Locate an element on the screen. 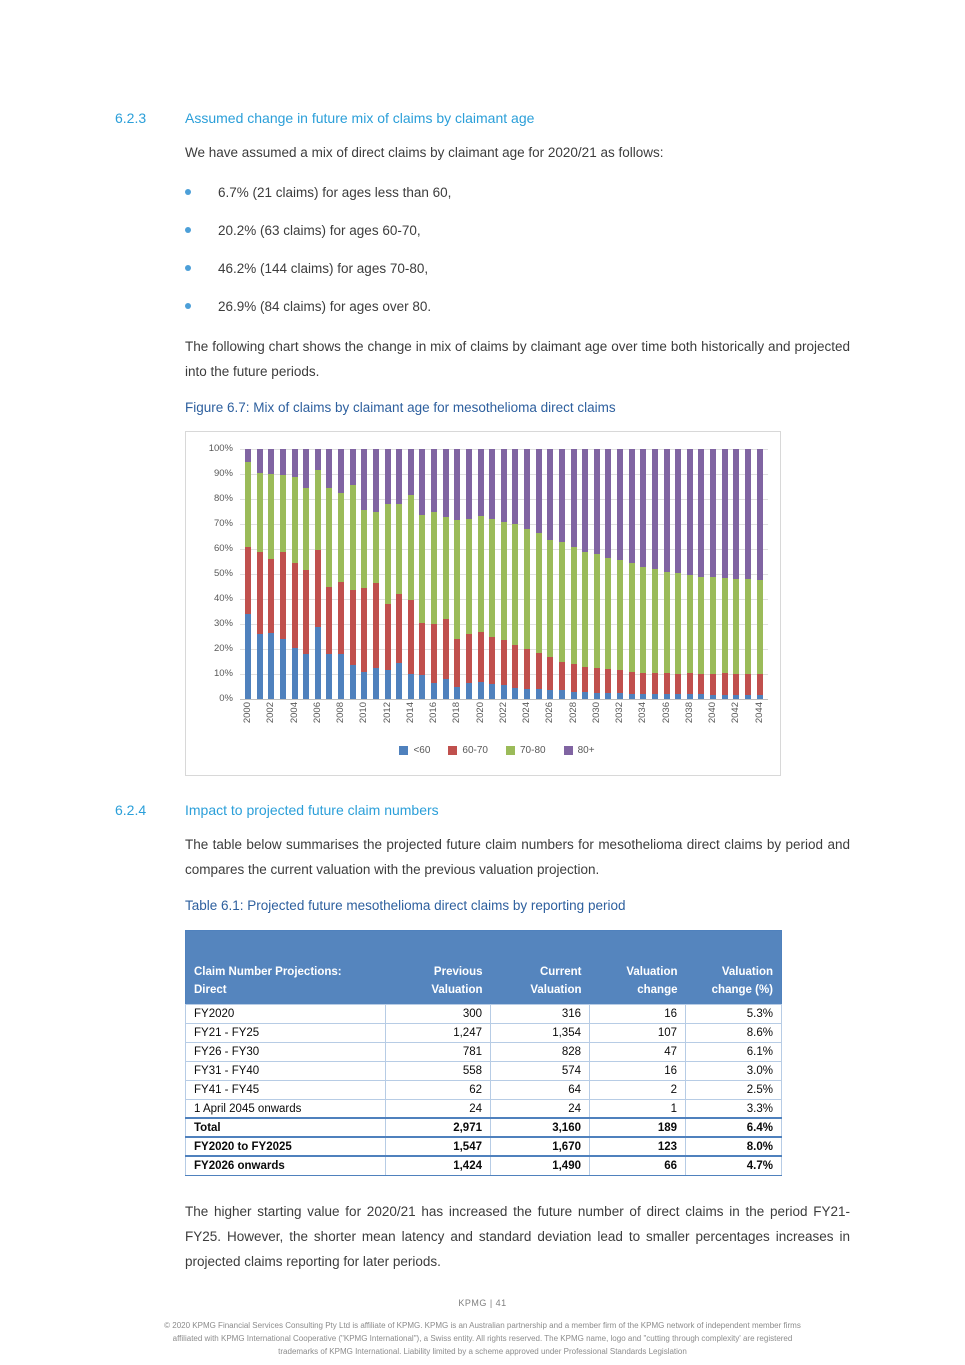 The width and height of the screenshot is (965, 1365). cell-value: 6.1% is located at coordinates (733, 1051).